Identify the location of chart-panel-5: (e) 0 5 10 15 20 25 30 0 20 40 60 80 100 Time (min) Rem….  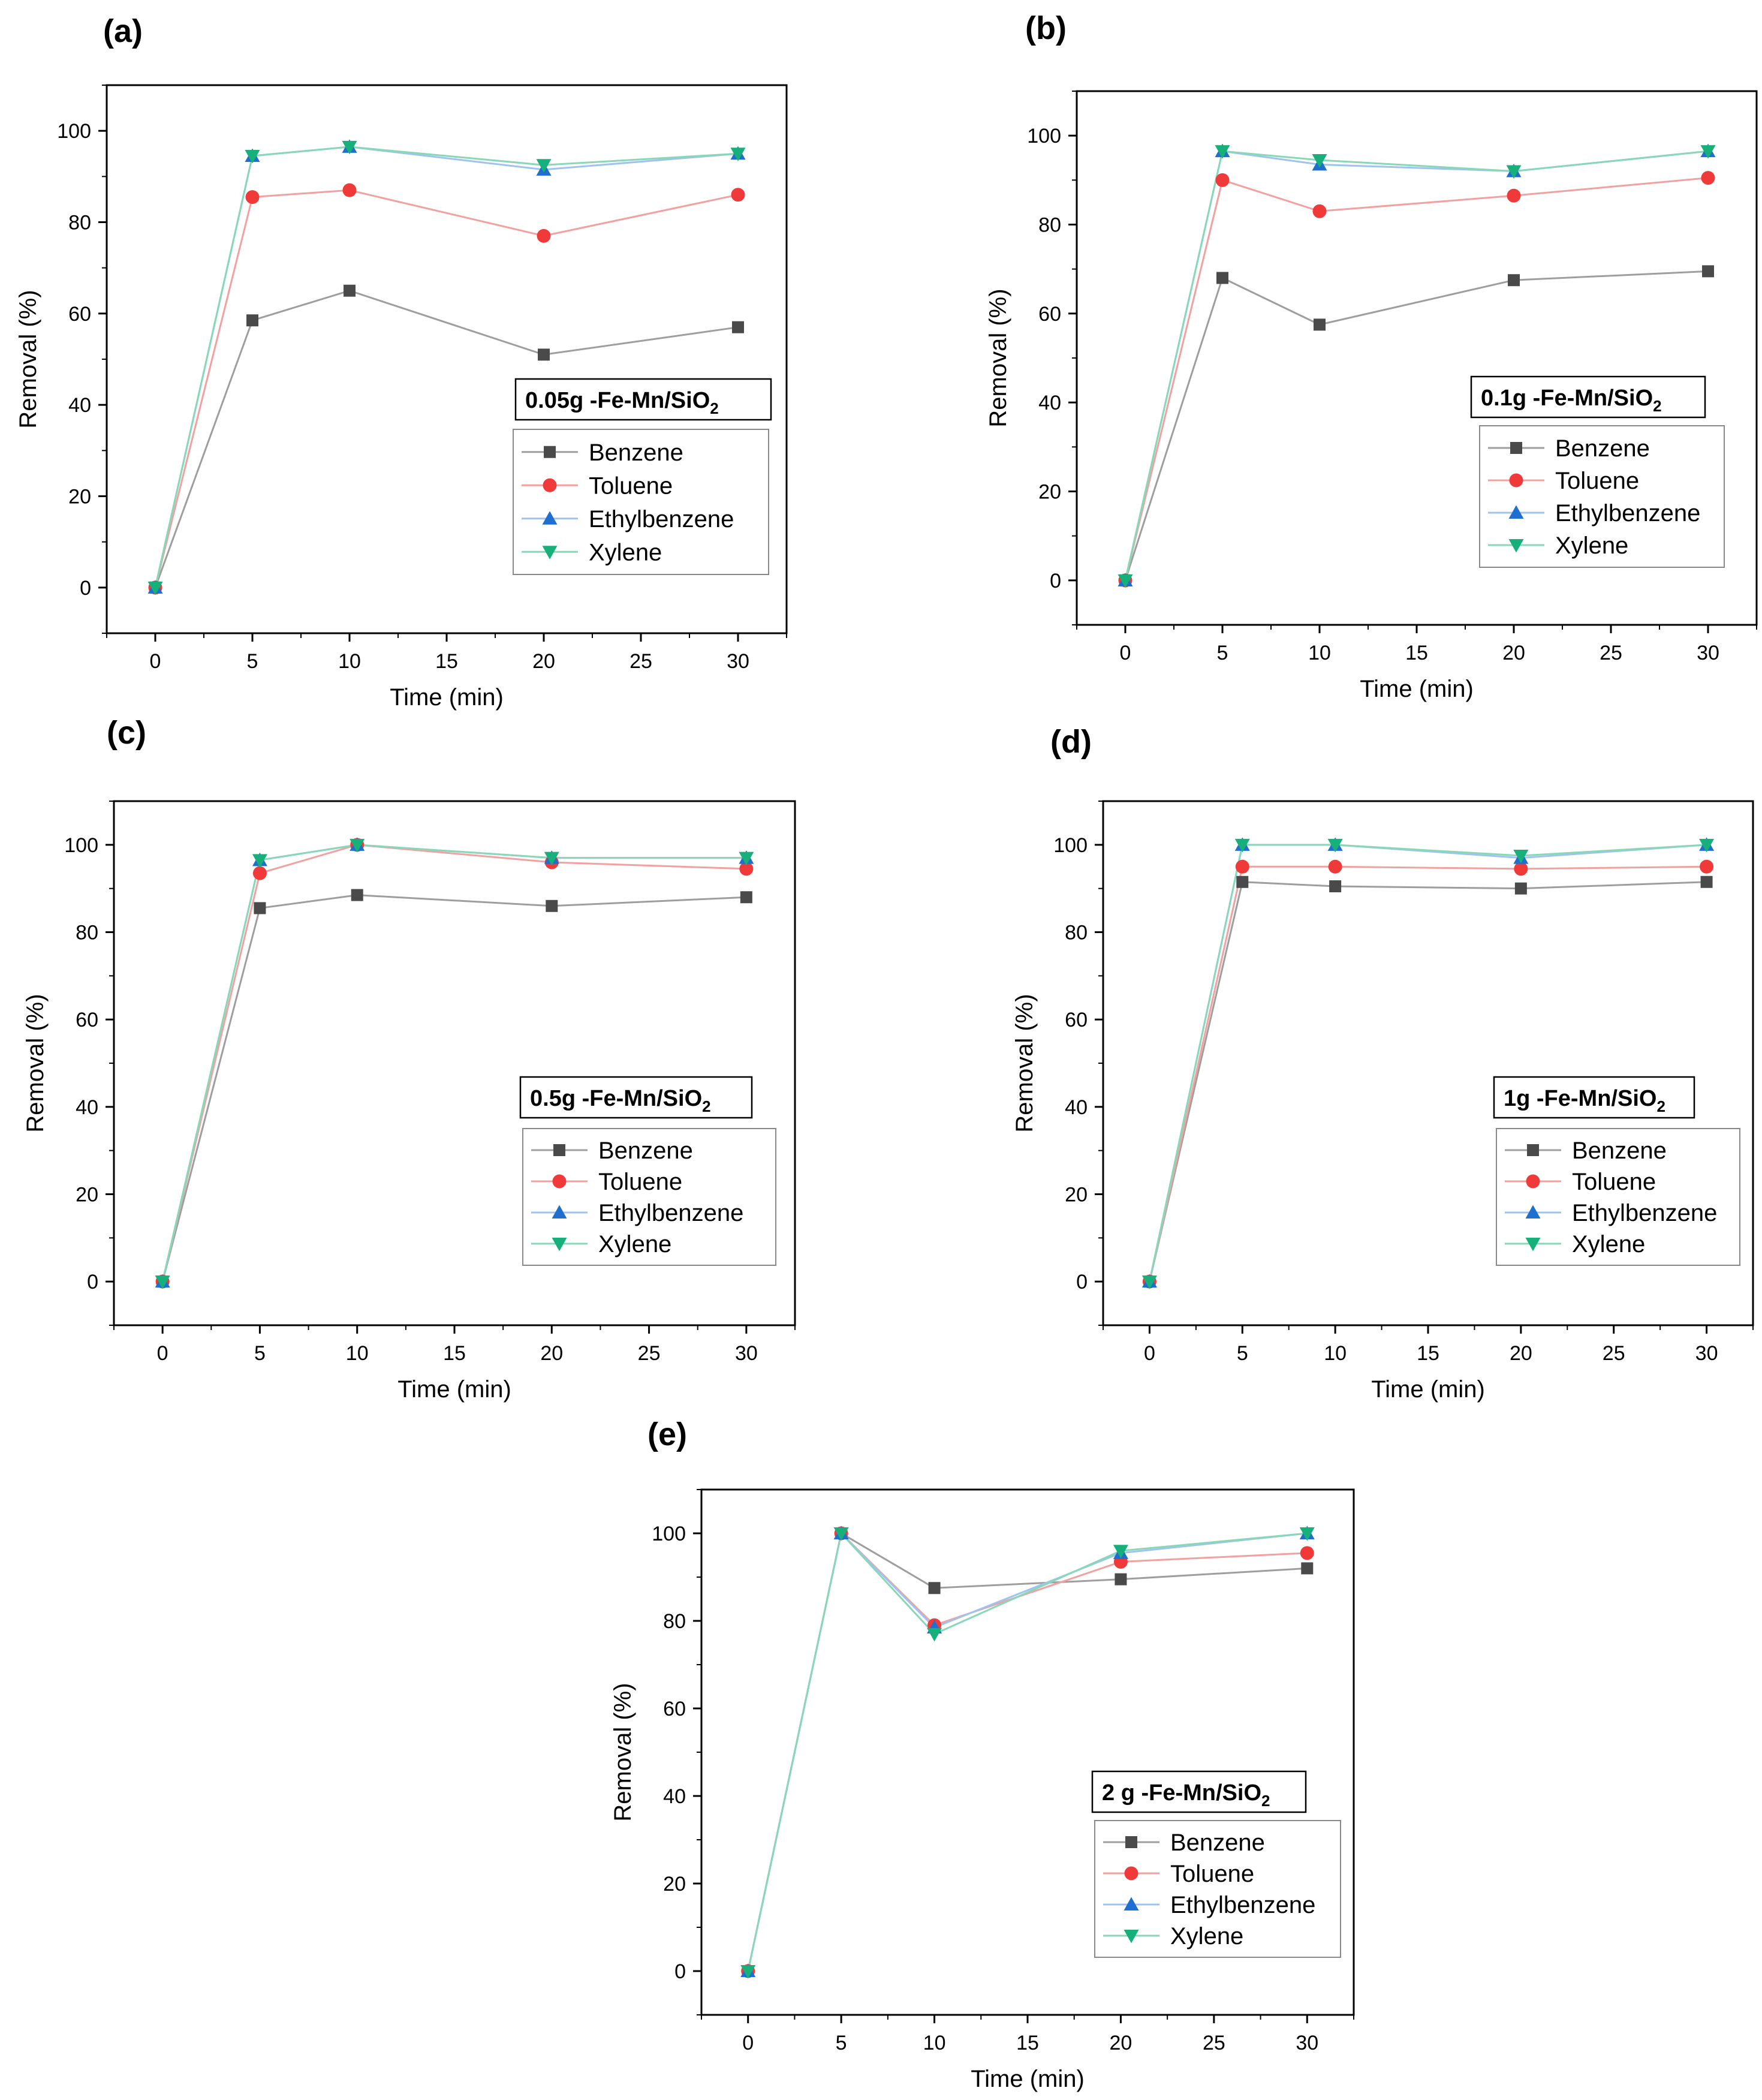
(982, 1754).